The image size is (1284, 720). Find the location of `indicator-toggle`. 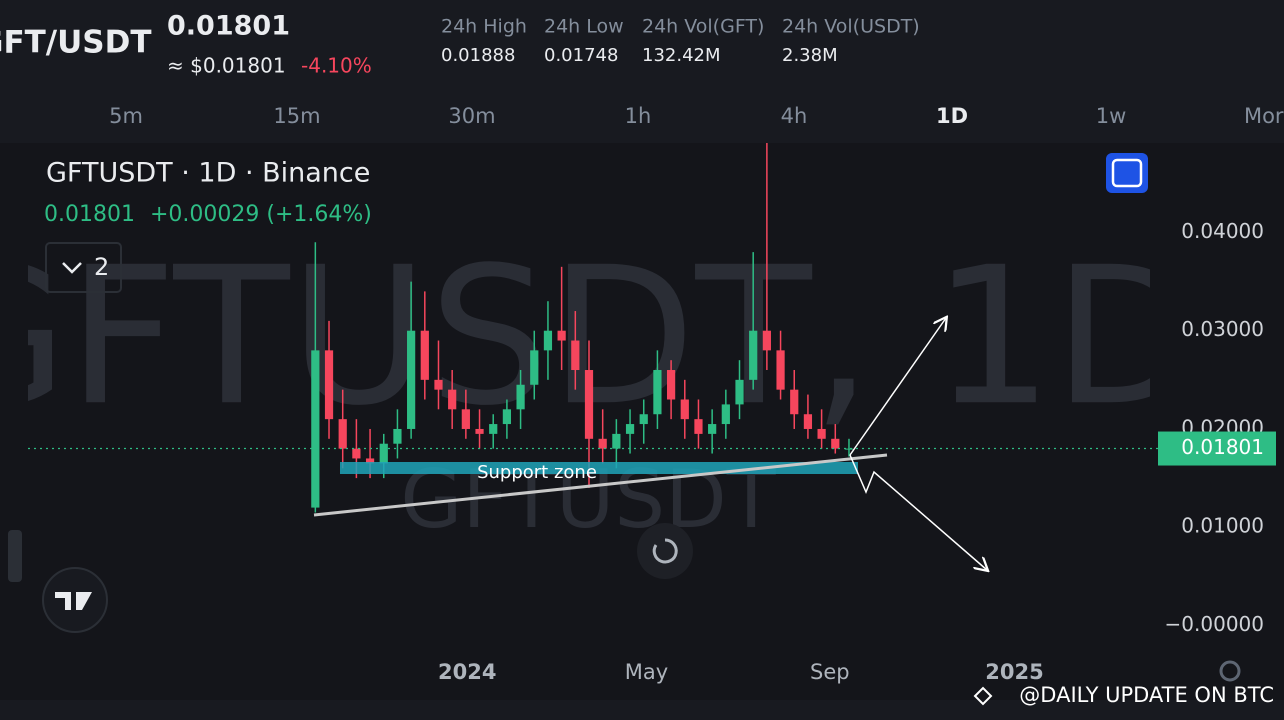

indicator-toggle is located at coordinates (83, 267).